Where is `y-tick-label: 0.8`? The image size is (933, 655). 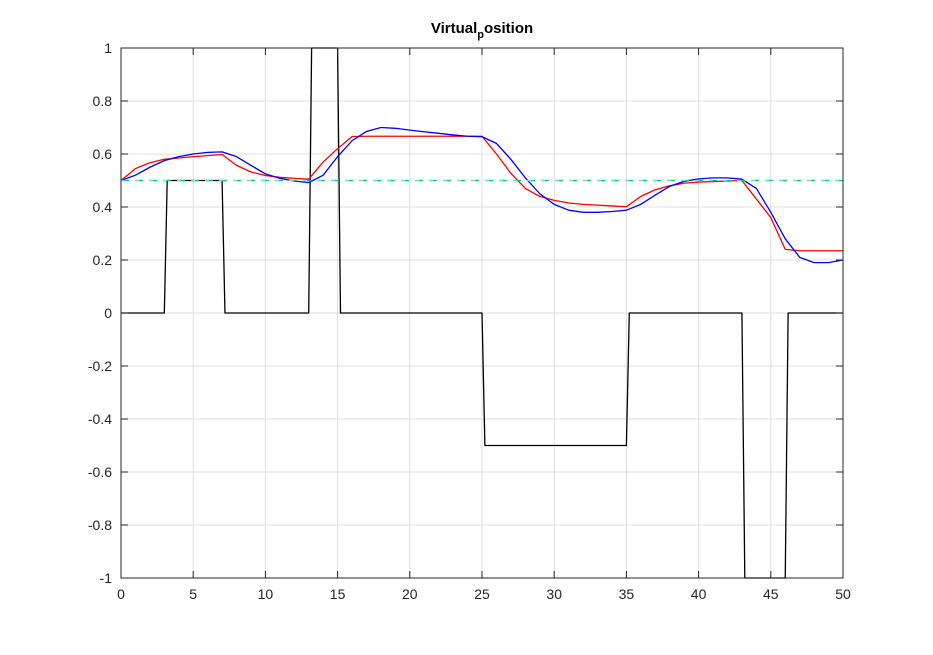
y-tick-label: 0.8 is located at coordinates (103, 101).